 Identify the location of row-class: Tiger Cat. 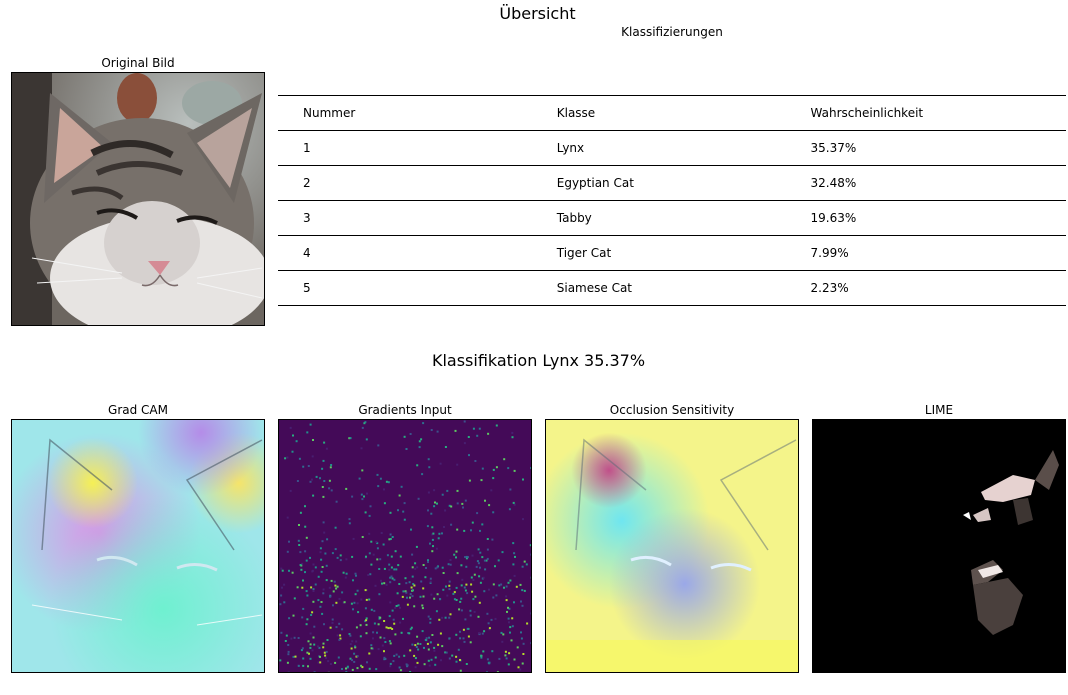
(683, 253).